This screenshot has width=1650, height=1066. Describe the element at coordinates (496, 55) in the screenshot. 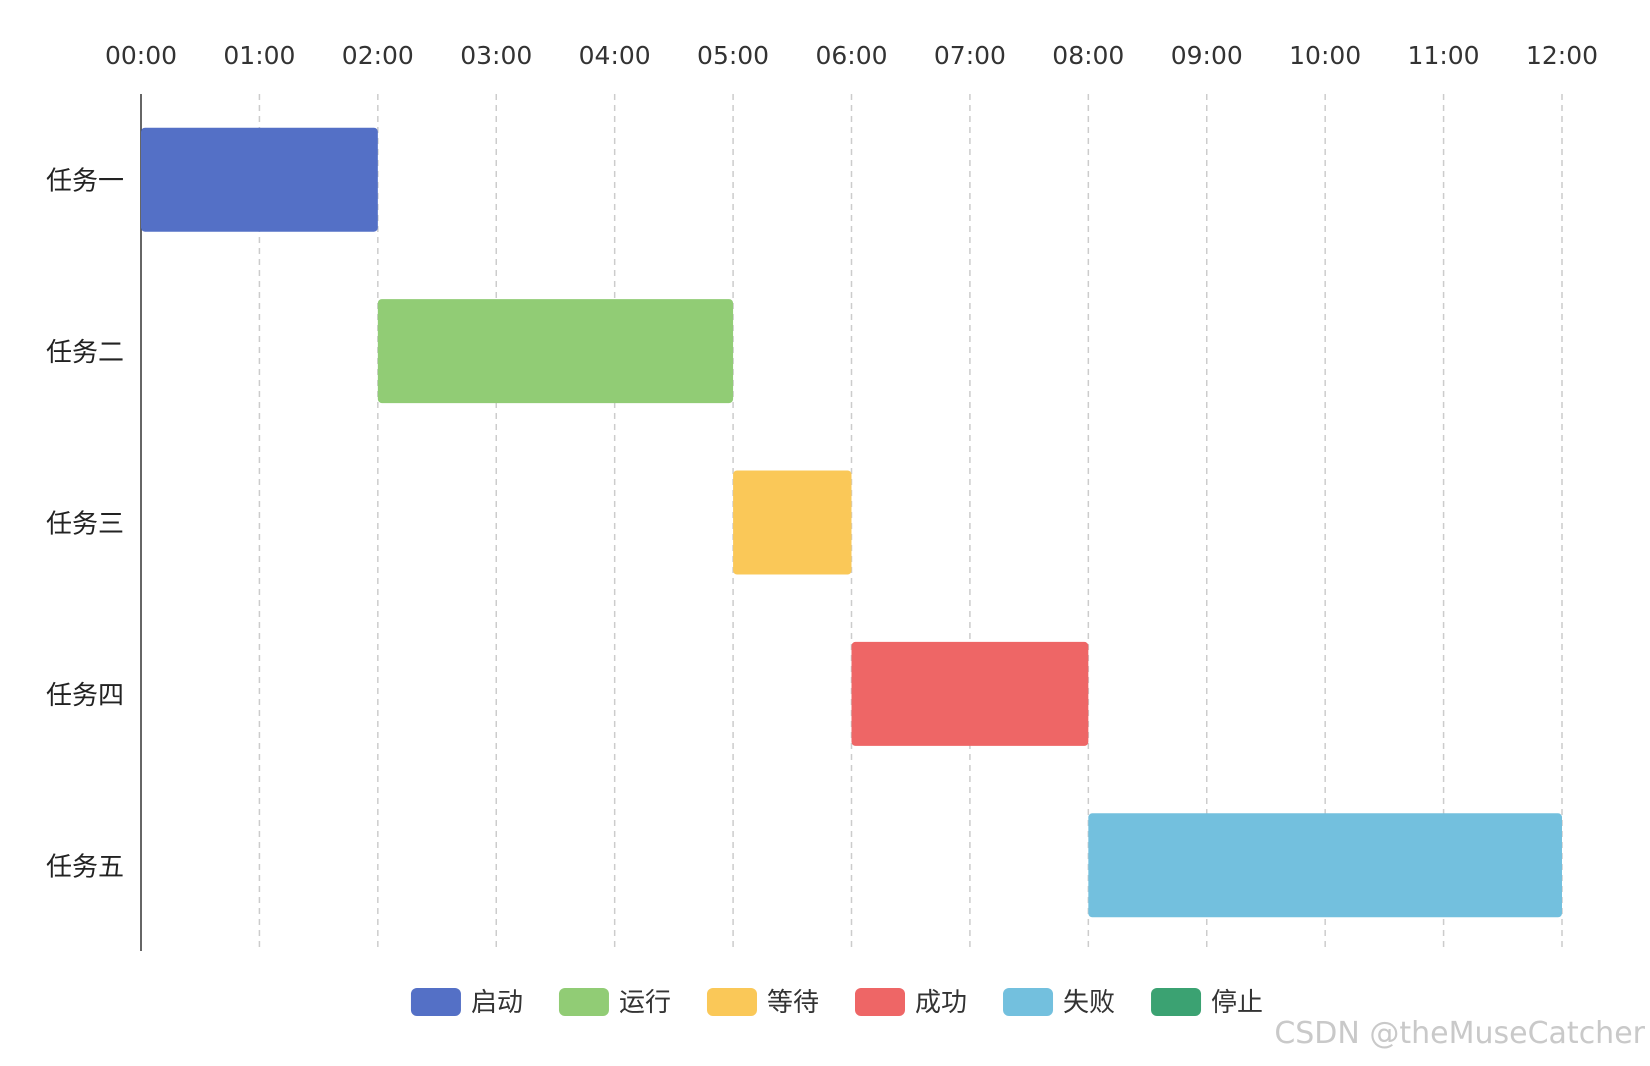

I see `x-tick-label: 03:00` at that location.